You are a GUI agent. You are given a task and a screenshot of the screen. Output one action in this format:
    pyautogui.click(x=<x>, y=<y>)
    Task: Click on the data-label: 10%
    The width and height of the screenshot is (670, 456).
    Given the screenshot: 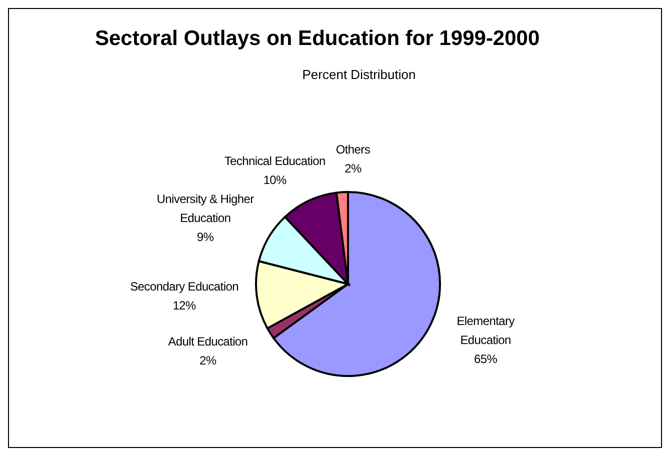 What is the action you would take?
    pyautogui.click(x=275, y=179)
    